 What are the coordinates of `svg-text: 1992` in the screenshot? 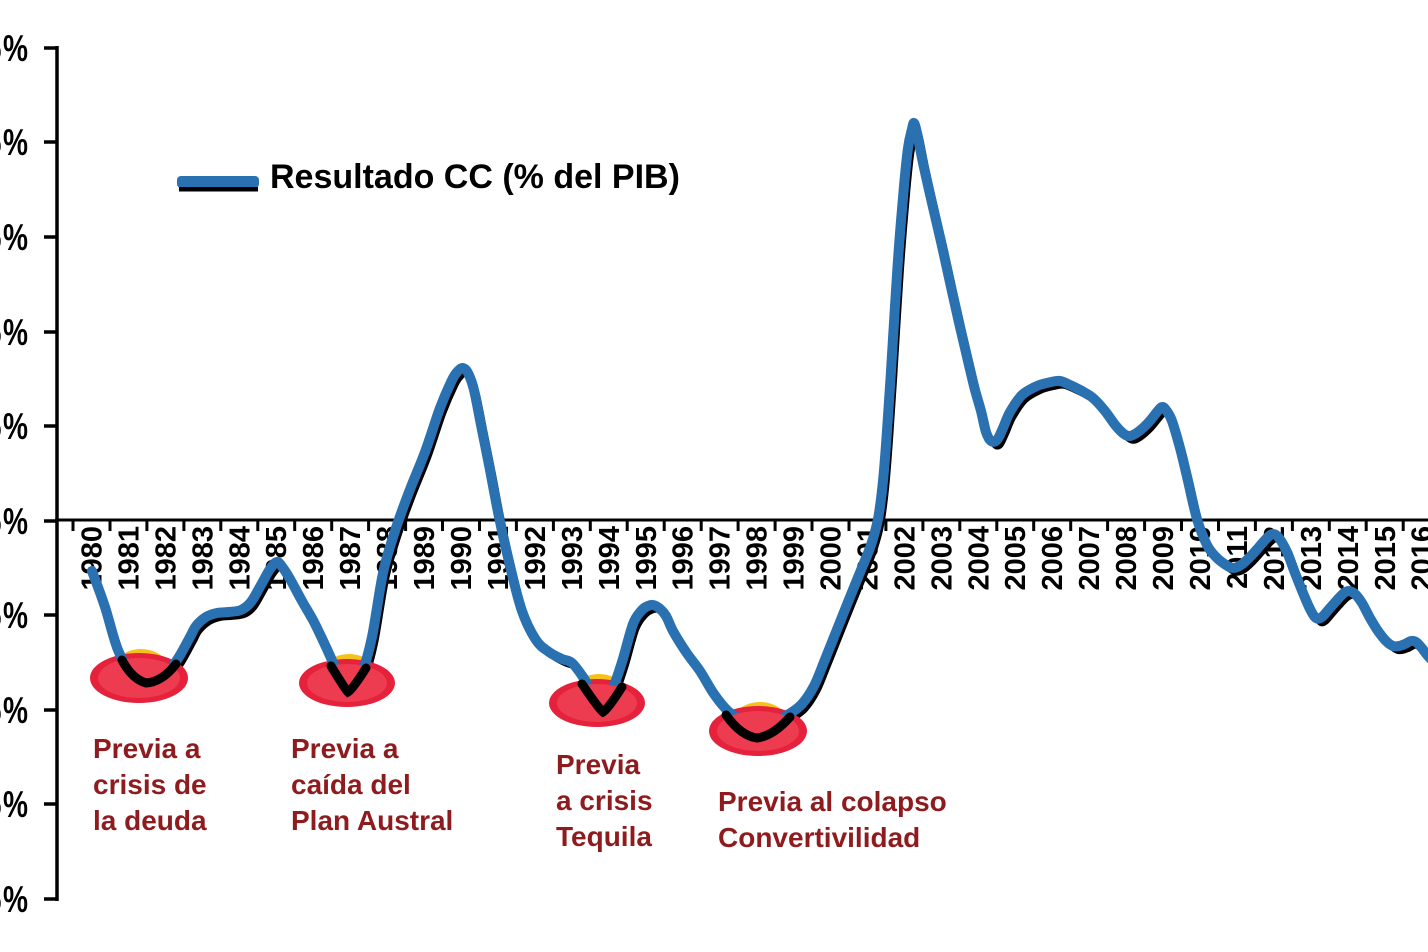 It's located at (536, 558).